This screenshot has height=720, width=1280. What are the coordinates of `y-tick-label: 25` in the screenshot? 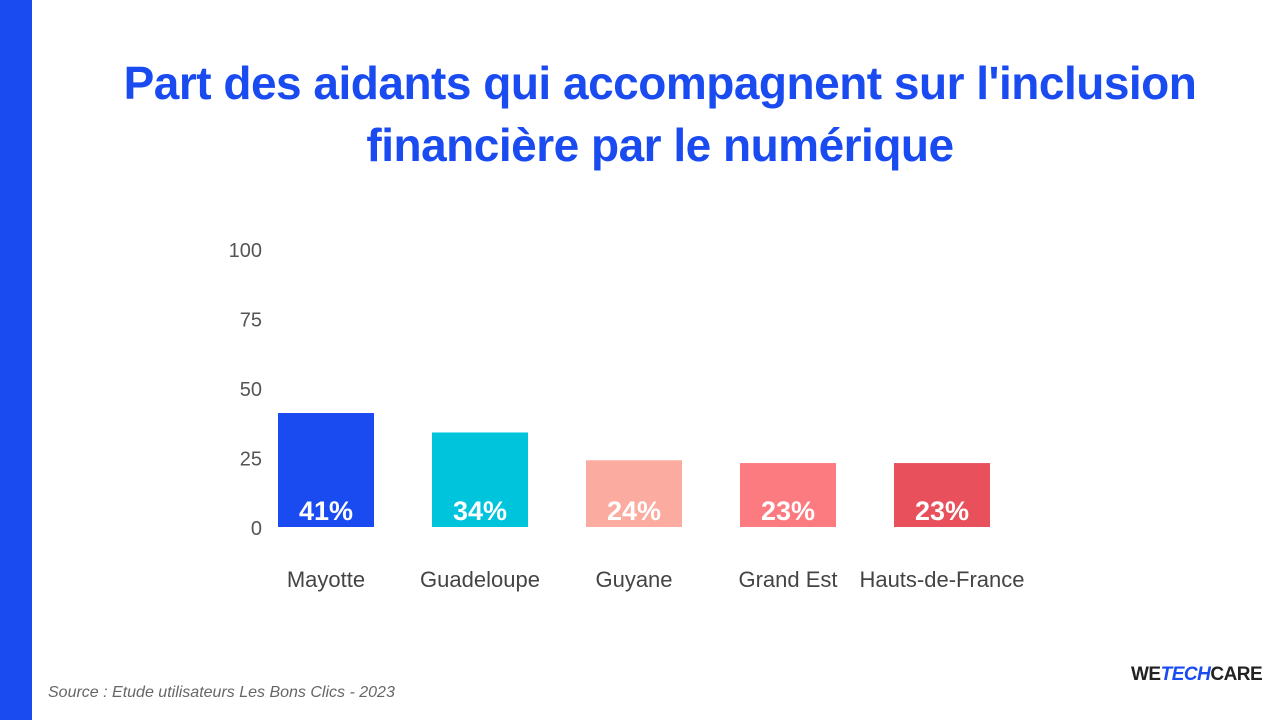 It's located at (251, 460).